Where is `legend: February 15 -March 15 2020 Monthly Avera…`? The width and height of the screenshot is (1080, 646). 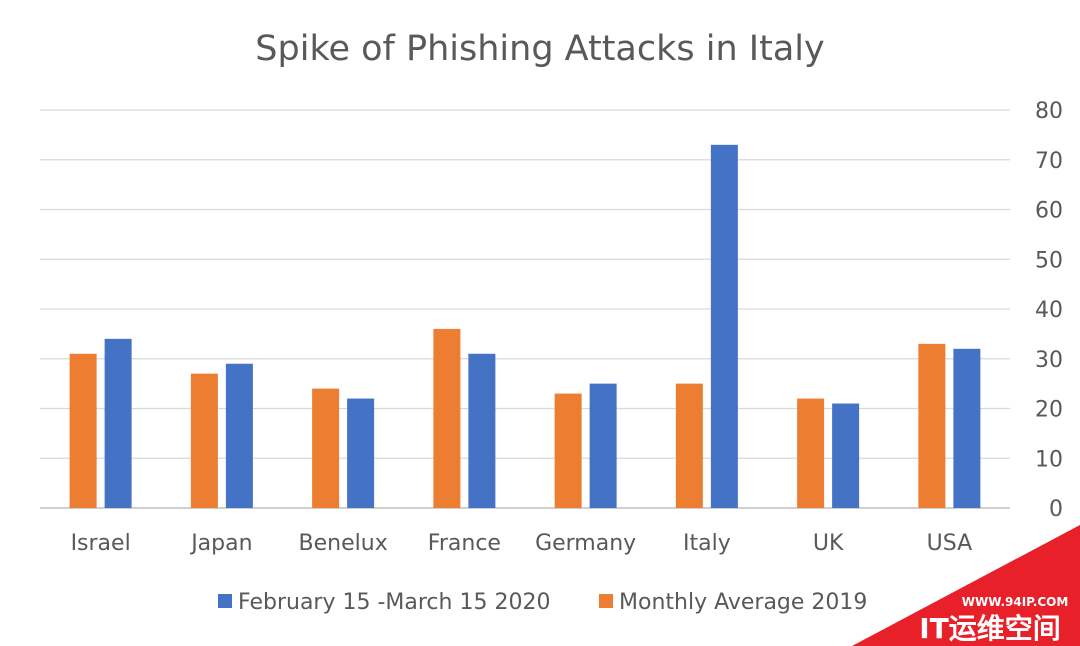 legend: February 15 -March 15 2020 Monthly Avera… is located at coordinates (542, 602).